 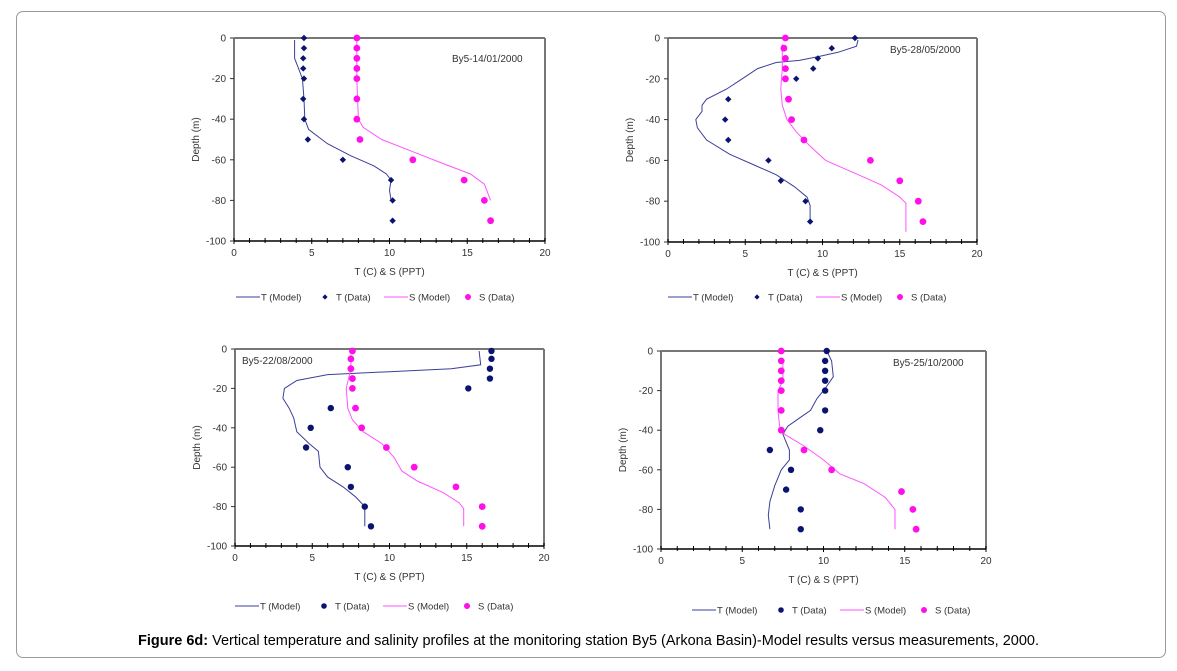 What do you see at coordinates (217, 547) in the screenshot?
I see `y-tick-label: -100` at bounding box center [217, 547].